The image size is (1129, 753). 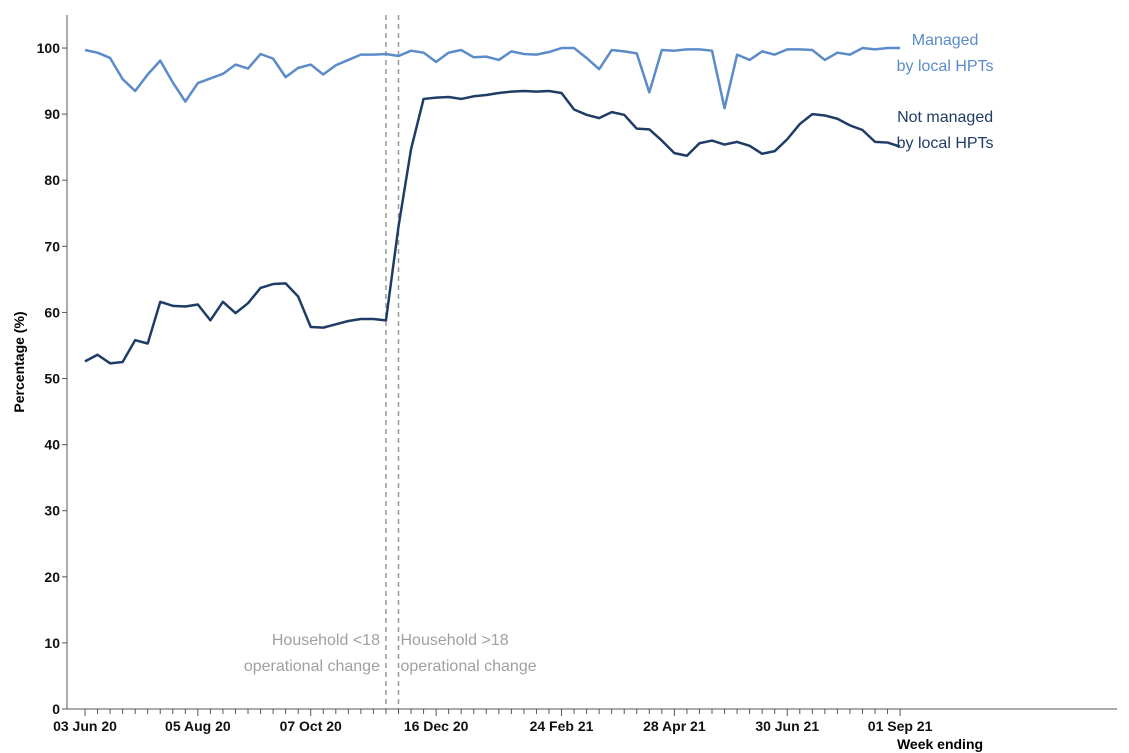 What do you see at coordinates (436, 726) in the screenshot?
I see `x-tick-label: 16 Dec 20` at bounding box center [436, 726].